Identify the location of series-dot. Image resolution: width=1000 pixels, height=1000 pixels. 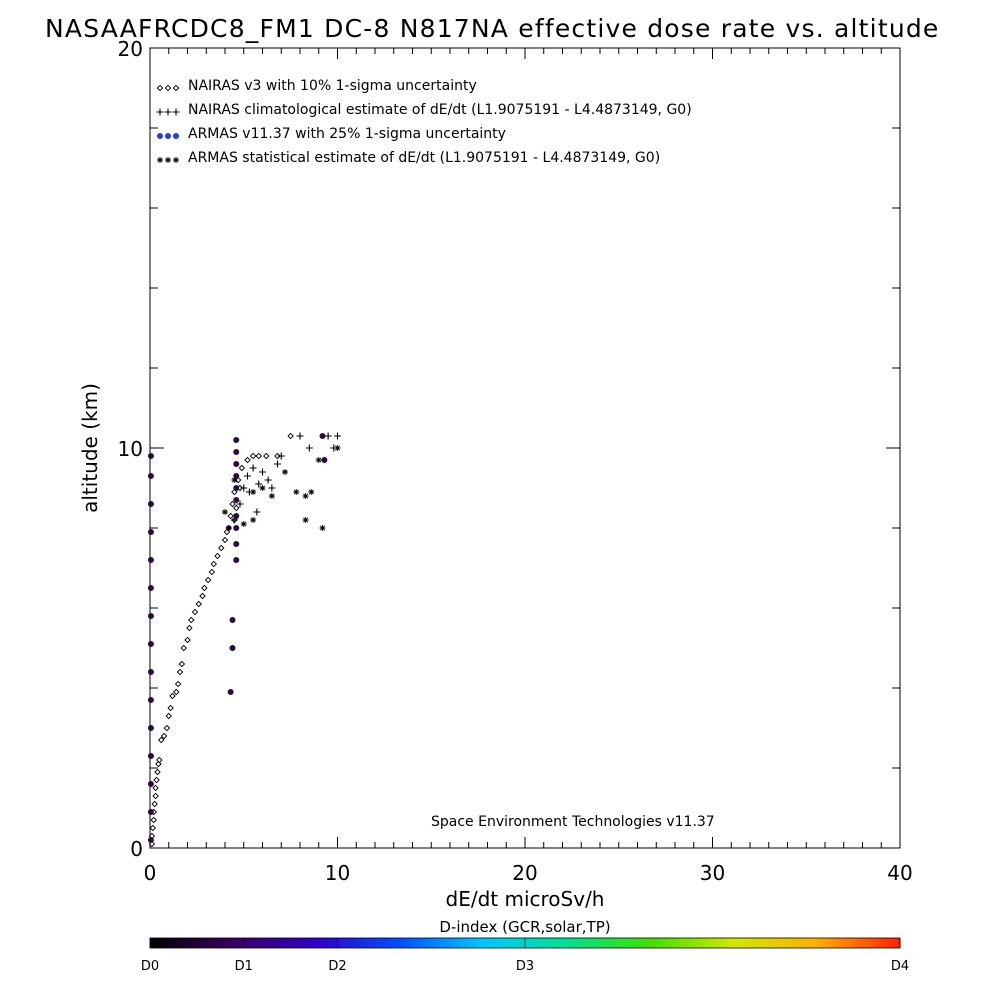
(237, 638).